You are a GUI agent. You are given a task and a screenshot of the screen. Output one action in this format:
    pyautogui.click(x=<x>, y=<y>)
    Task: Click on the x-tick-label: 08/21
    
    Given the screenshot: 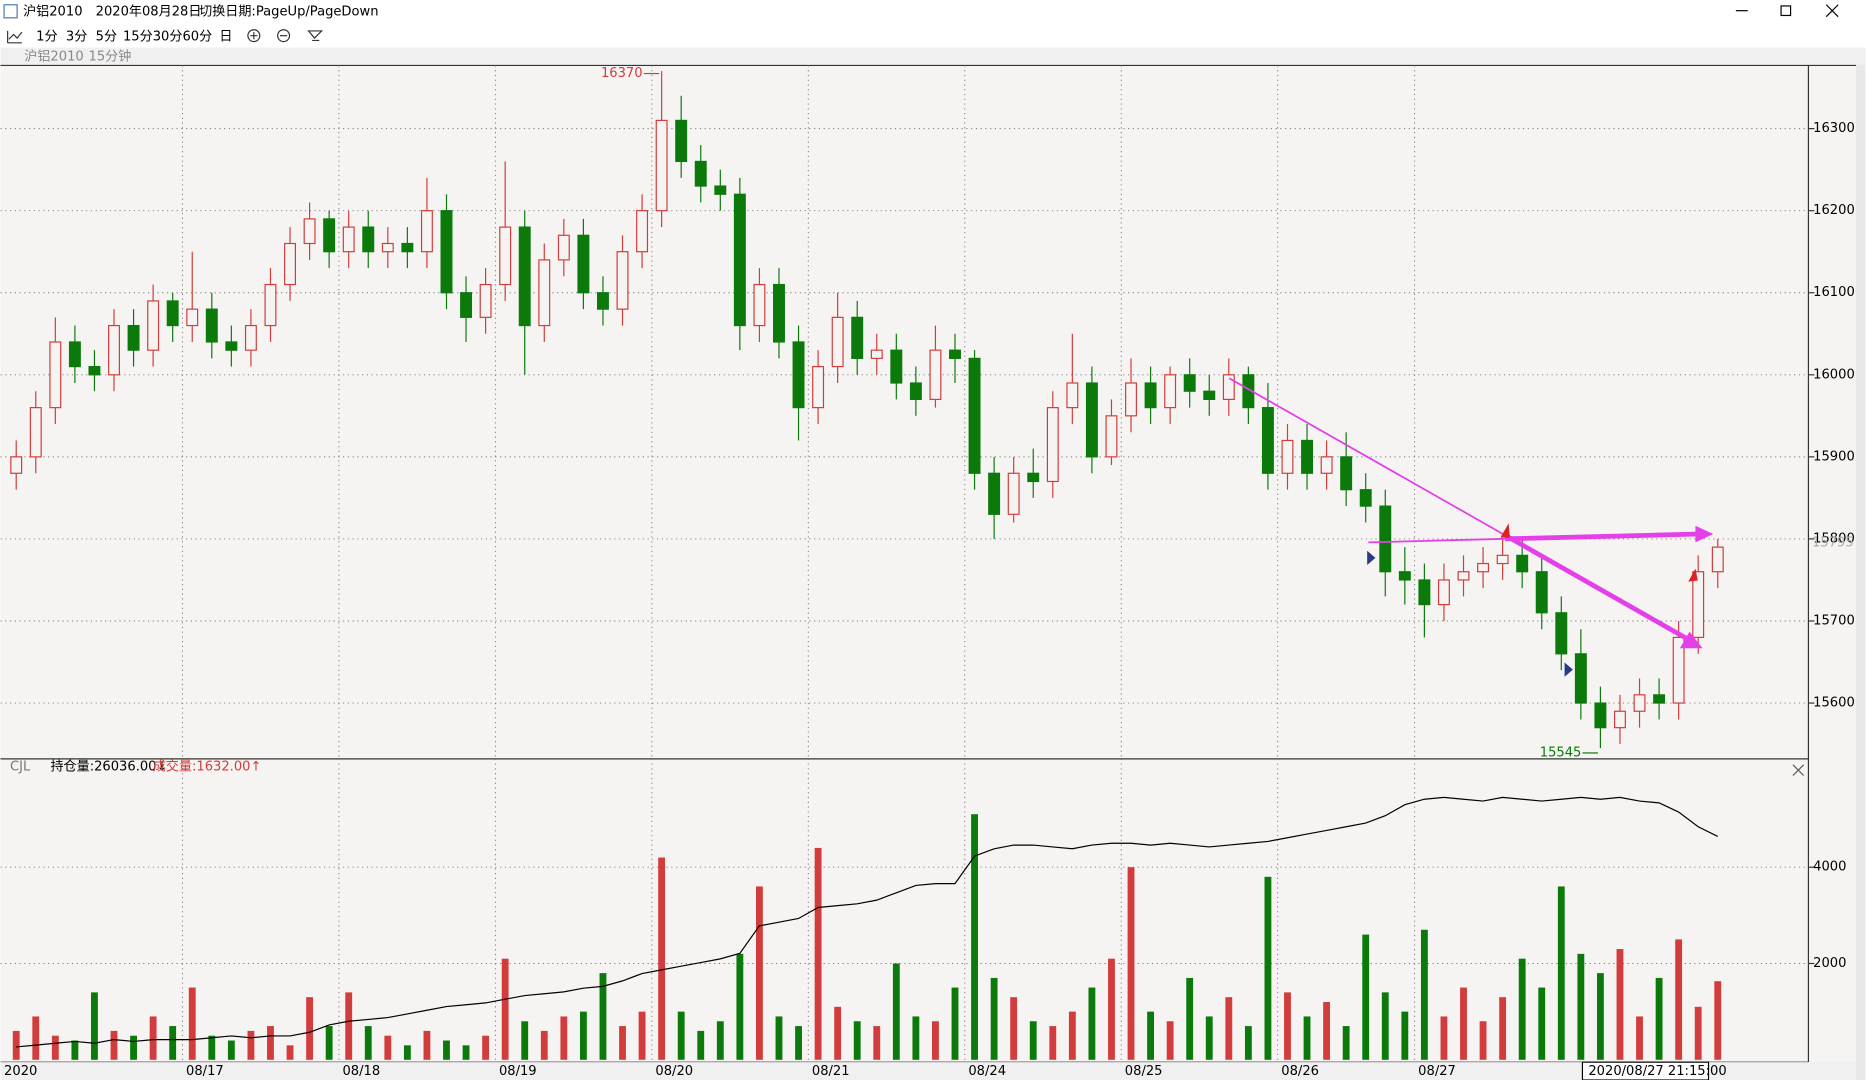 What is the action you would take?
    pyautogui.click(x=831, y=1071)
    